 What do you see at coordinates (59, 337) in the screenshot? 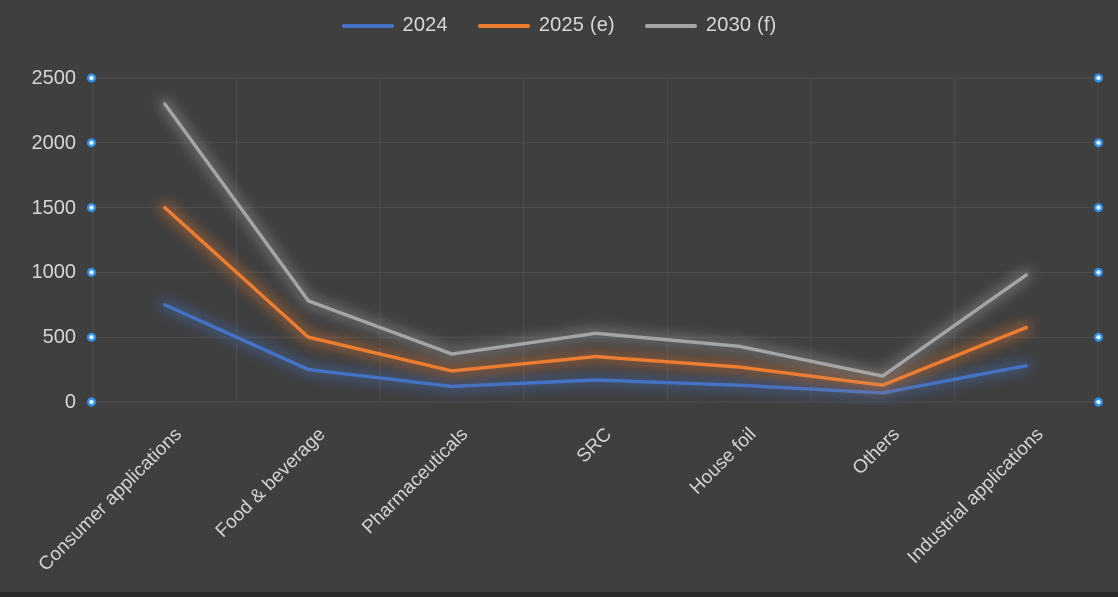
I see `y-tick-label: 500` at bounding box center [59, 337].